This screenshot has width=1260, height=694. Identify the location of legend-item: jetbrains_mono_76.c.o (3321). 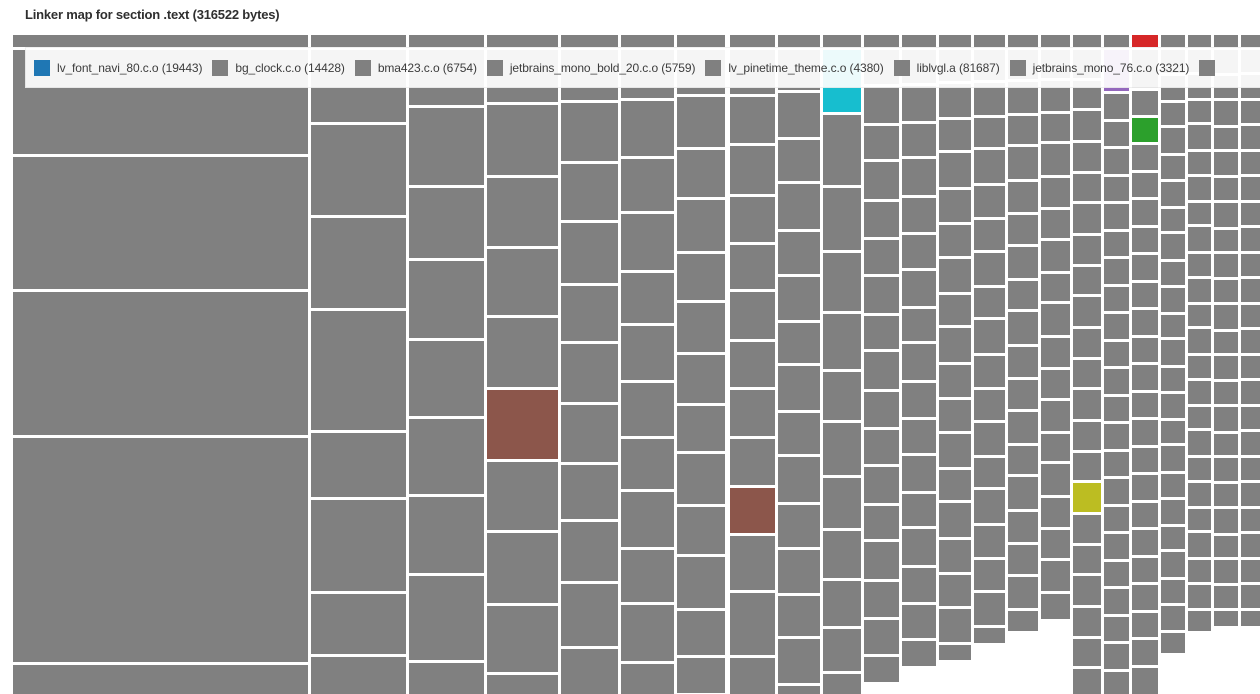
(1099, 67).